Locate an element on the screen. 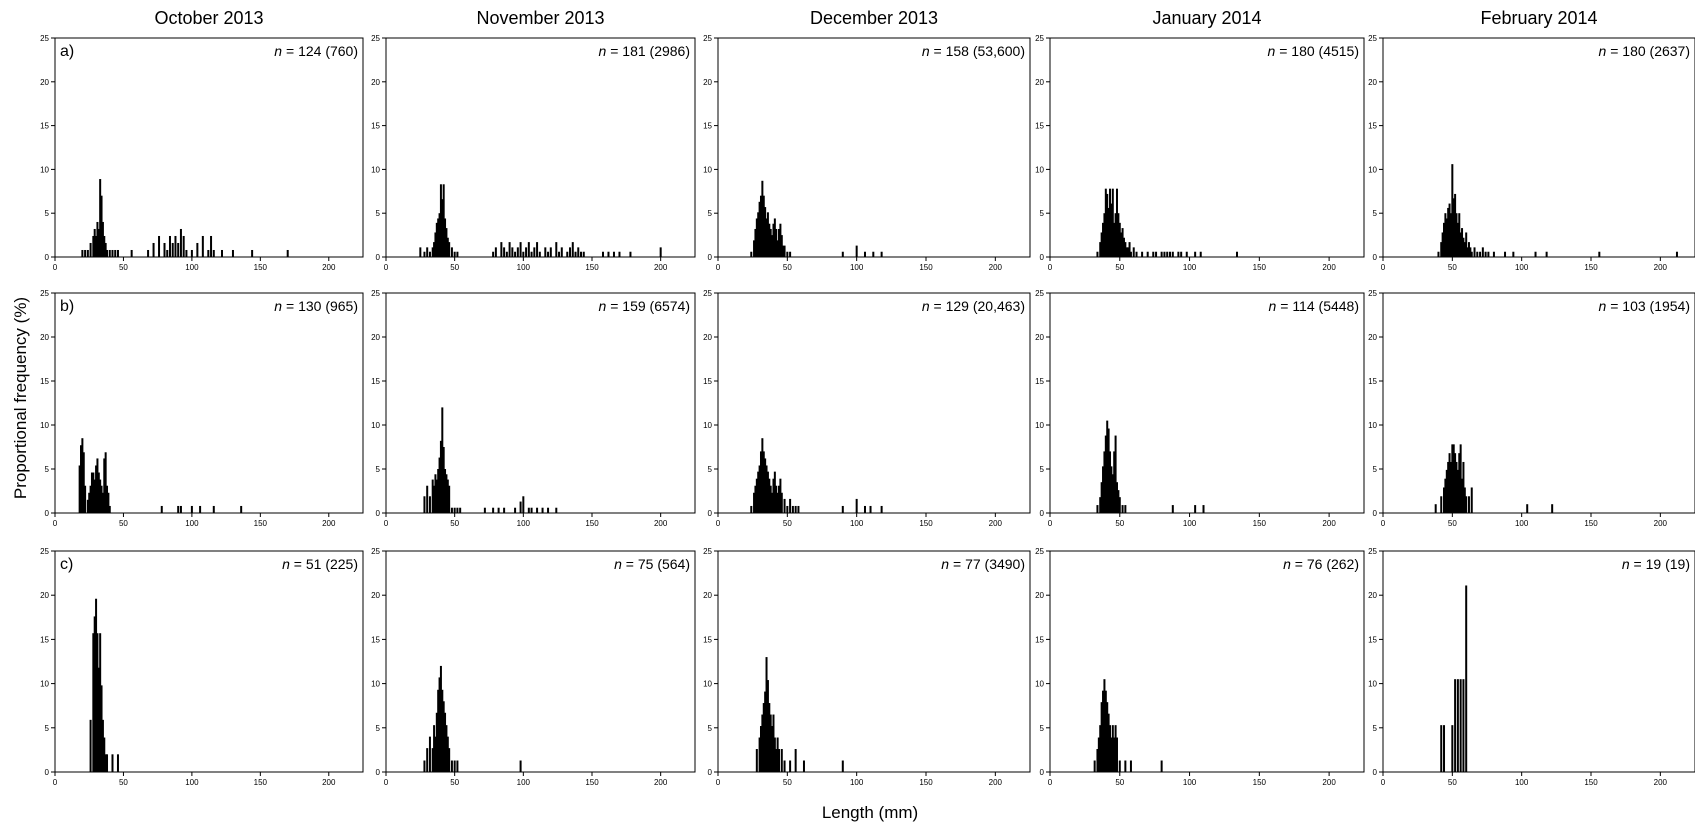  sample-size-label: n = 19 (19) is located at coordinates (1656, 564).